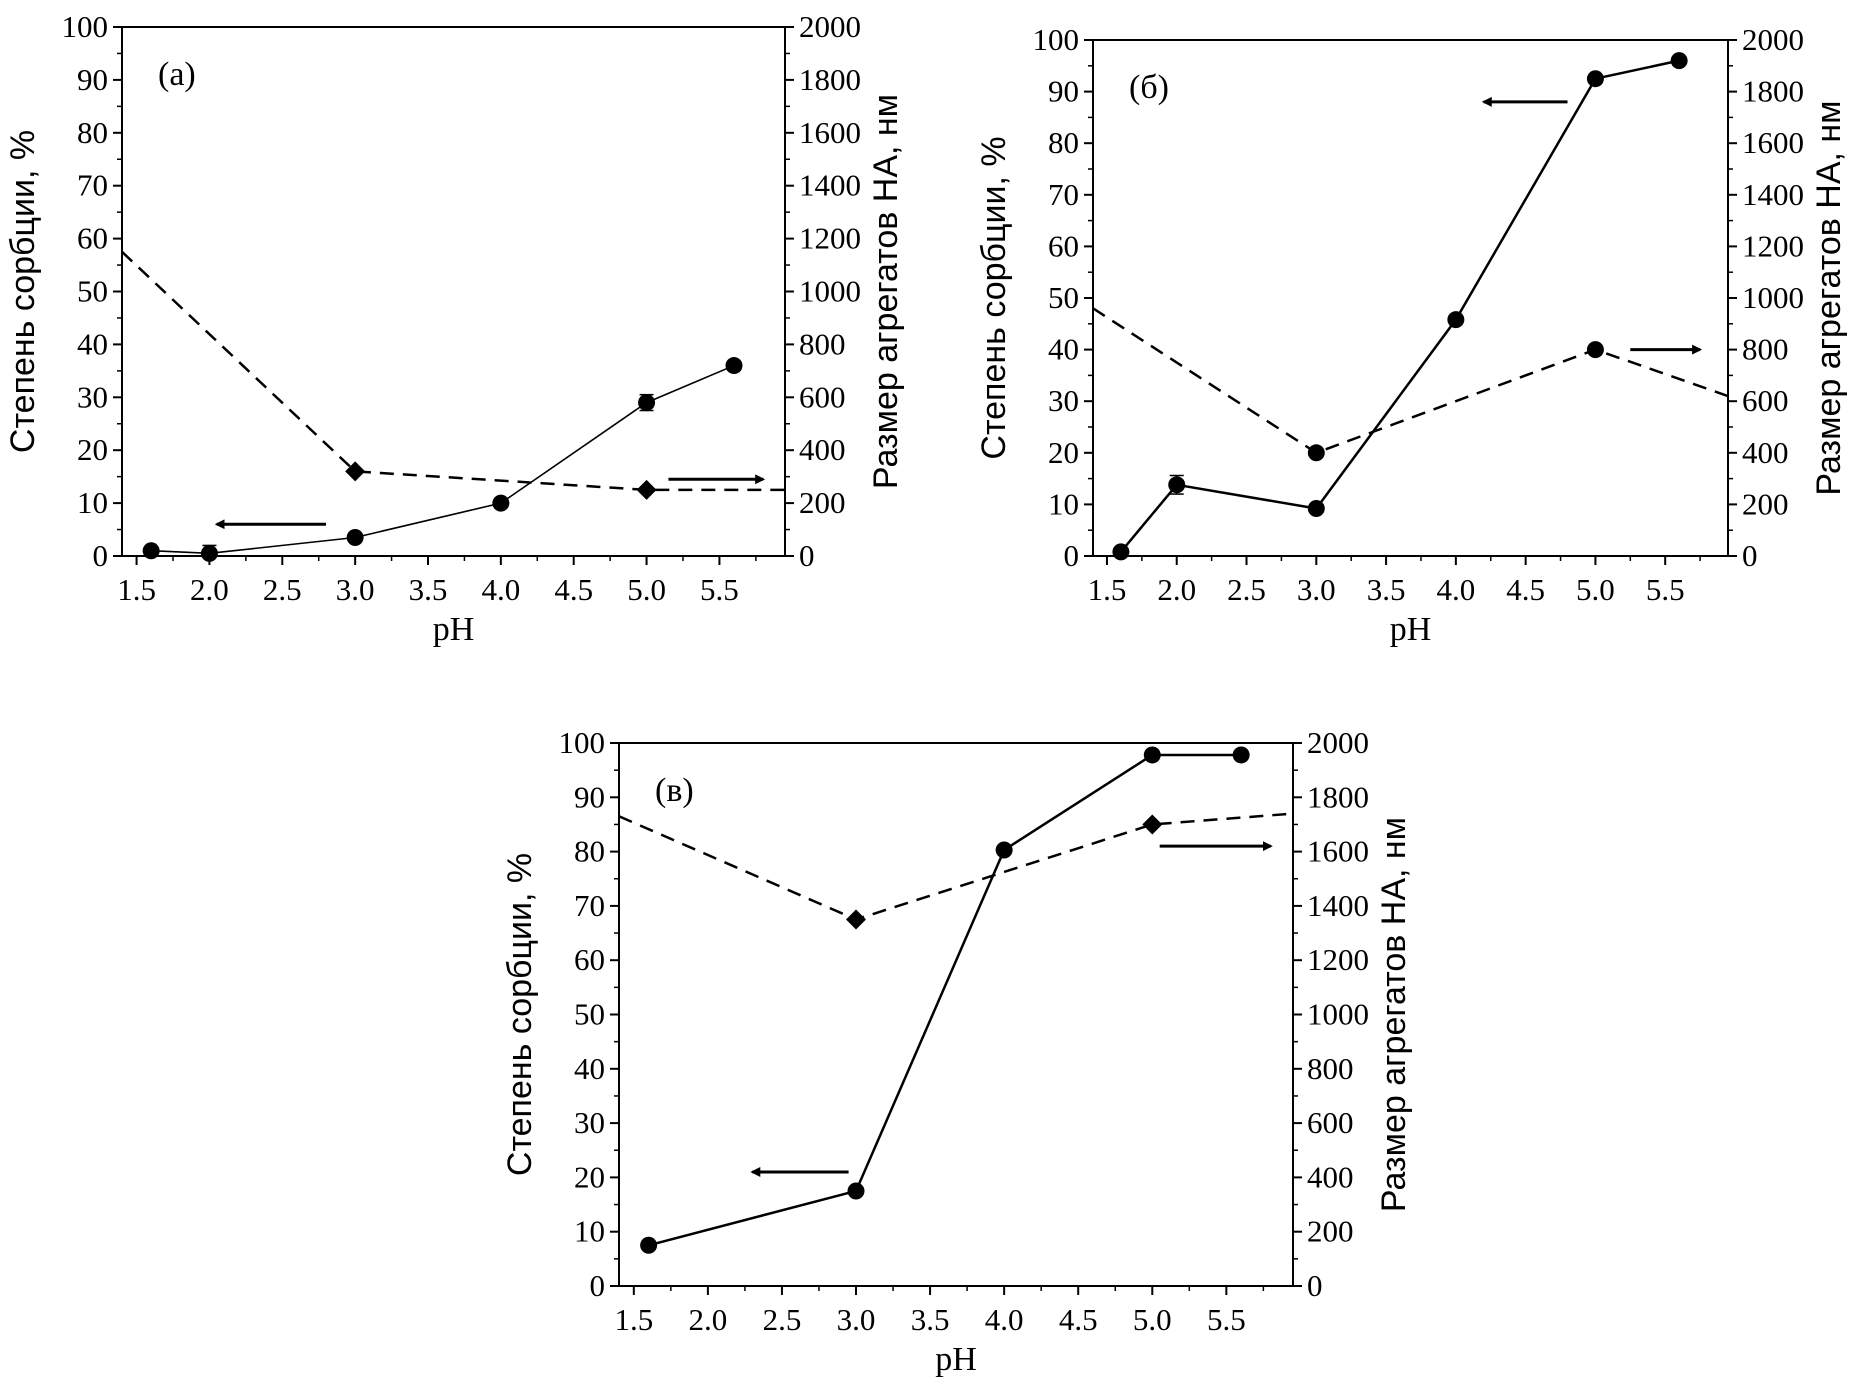 This screenshot has width=1874, height=1391. I want to click on y-right-axis-title: Размер агрегатов HA, нм, so click(886, 291).